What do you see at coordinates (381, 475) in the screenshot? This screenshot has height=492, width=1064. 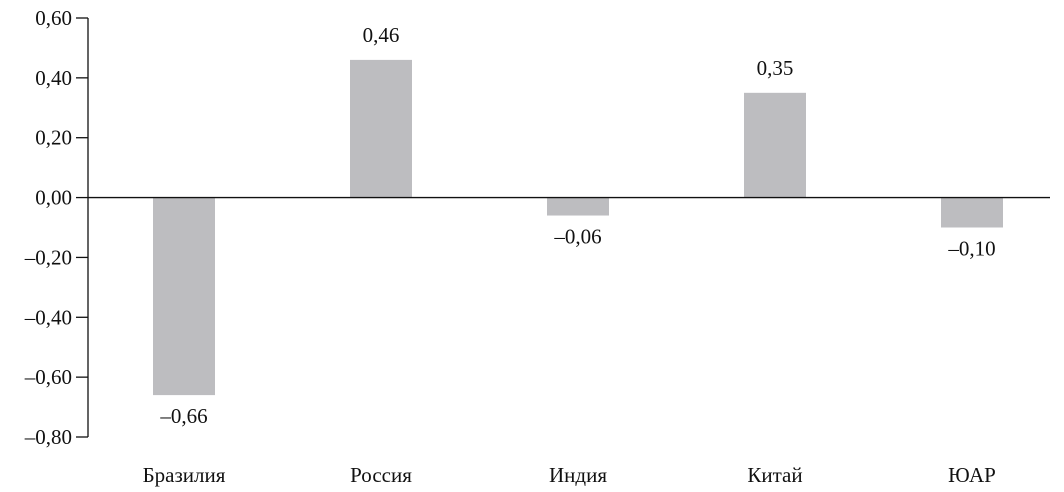 I see `category-label-1: Россия` at bounding box center [381, 475].